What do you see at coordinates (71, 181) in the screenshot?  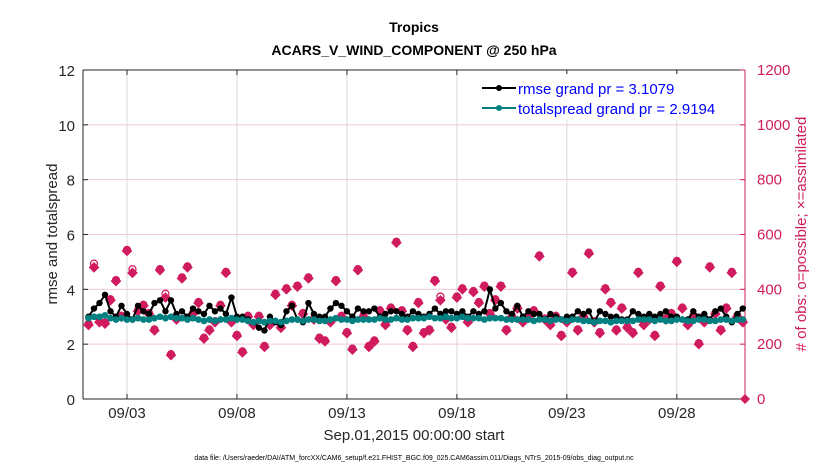 I see `y-tick-label: 8` at bounding box center [71, 181].